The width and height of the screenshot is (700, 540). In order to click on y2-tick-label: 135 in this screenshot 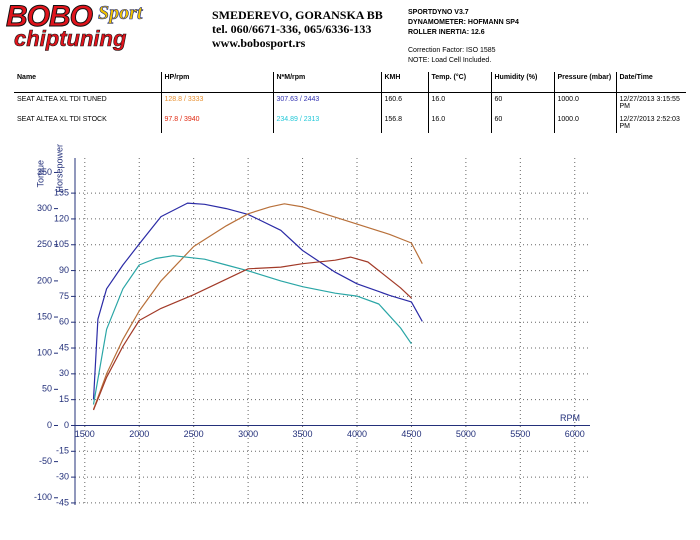, I will do `click(61, 192)`.